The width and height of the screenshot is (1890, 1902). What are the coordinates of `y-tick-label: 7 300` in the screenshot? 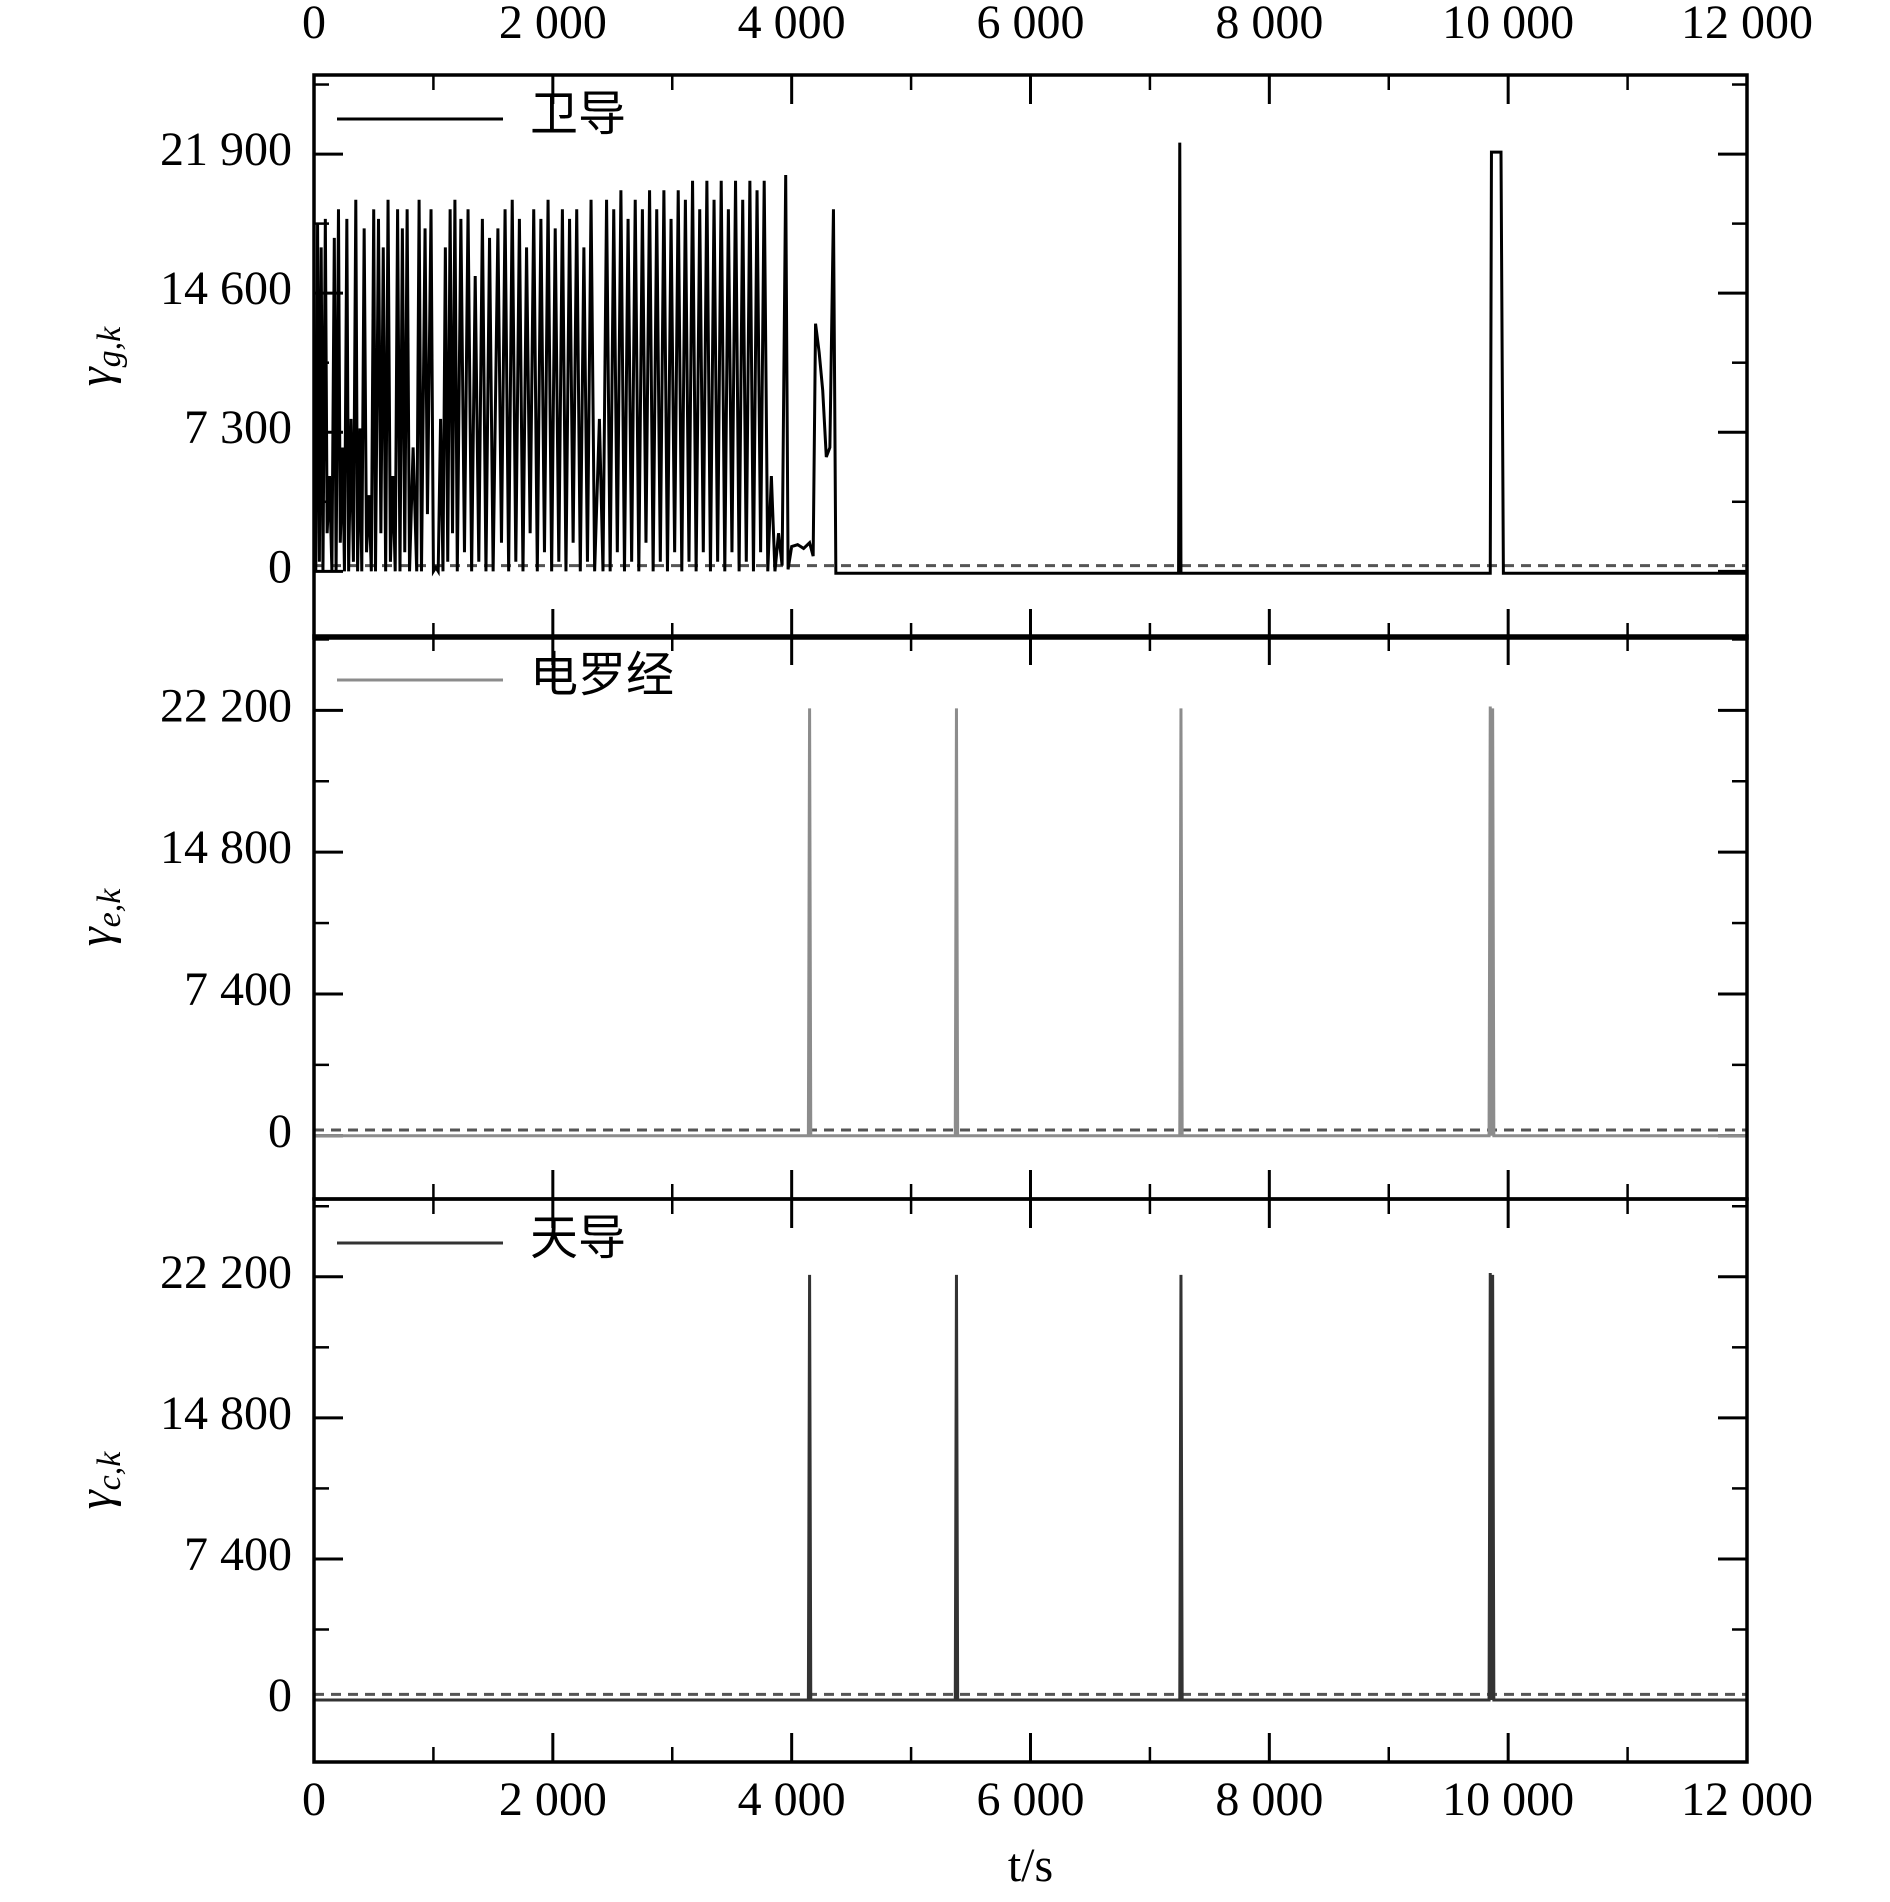 It's located at (238, 427).